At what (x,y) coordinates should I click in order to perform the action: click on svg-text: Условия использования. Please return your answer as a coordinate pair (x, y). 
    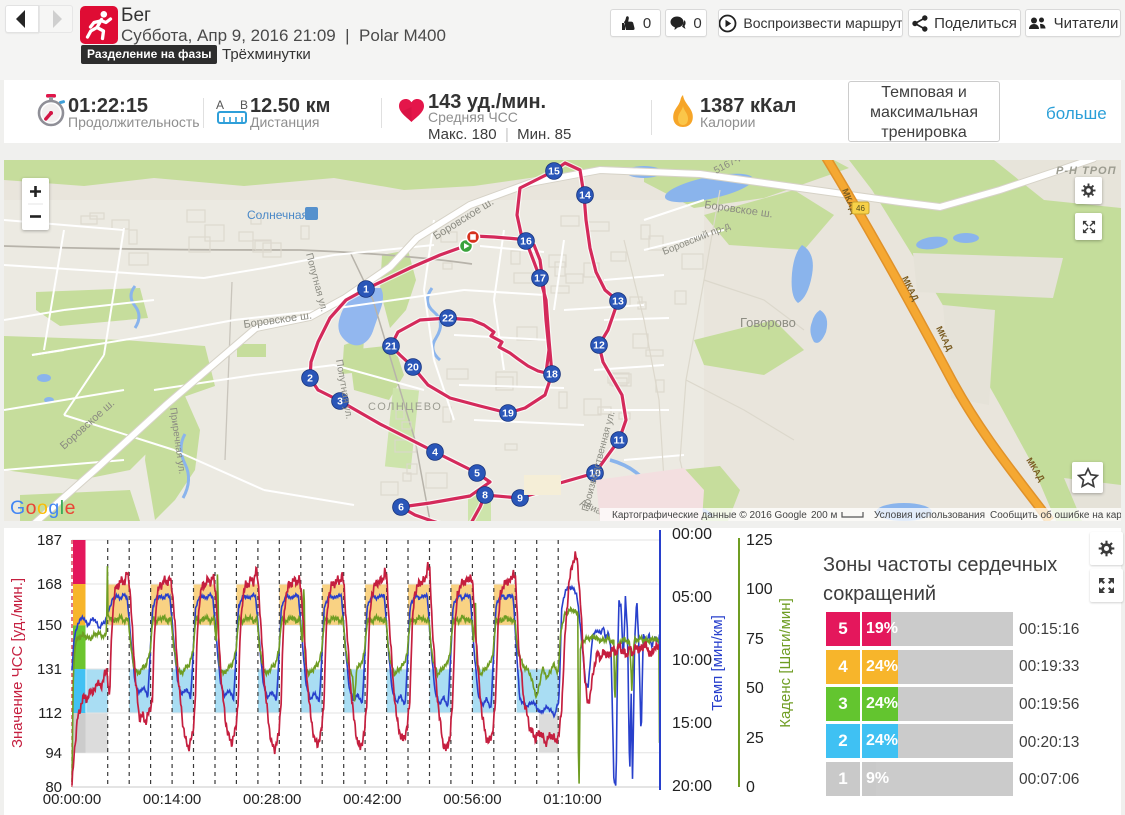
    Looking at the image, I should click on (929, 515).